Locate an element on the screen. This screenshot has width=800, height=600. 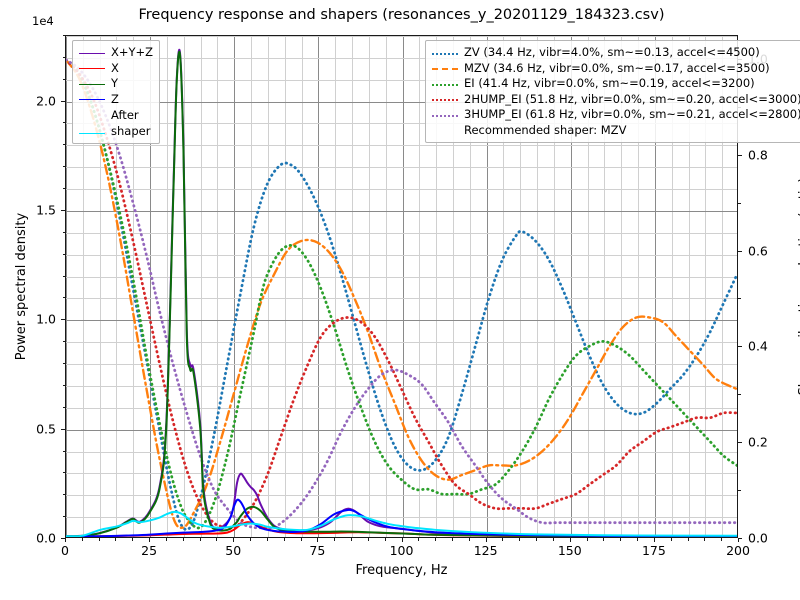
x-tick-label: 150 is located at coordinates (569, 550).